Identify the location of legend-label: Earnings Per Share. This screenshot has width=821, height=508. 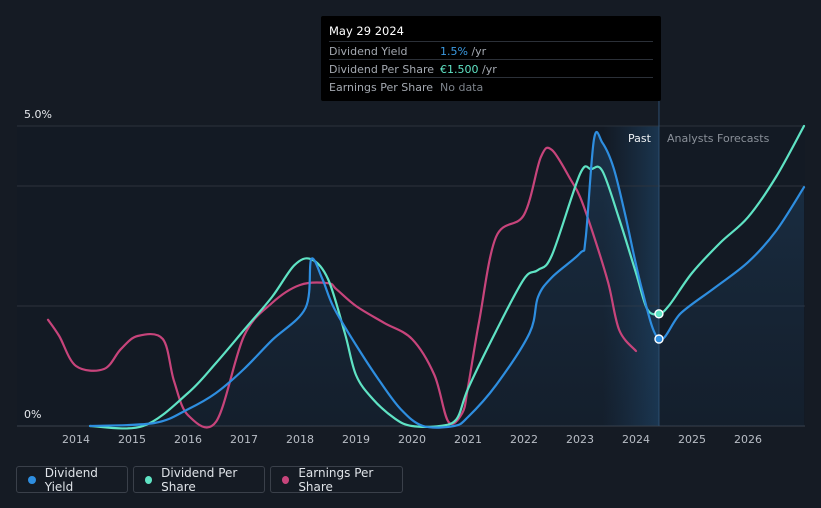
(336, 479).